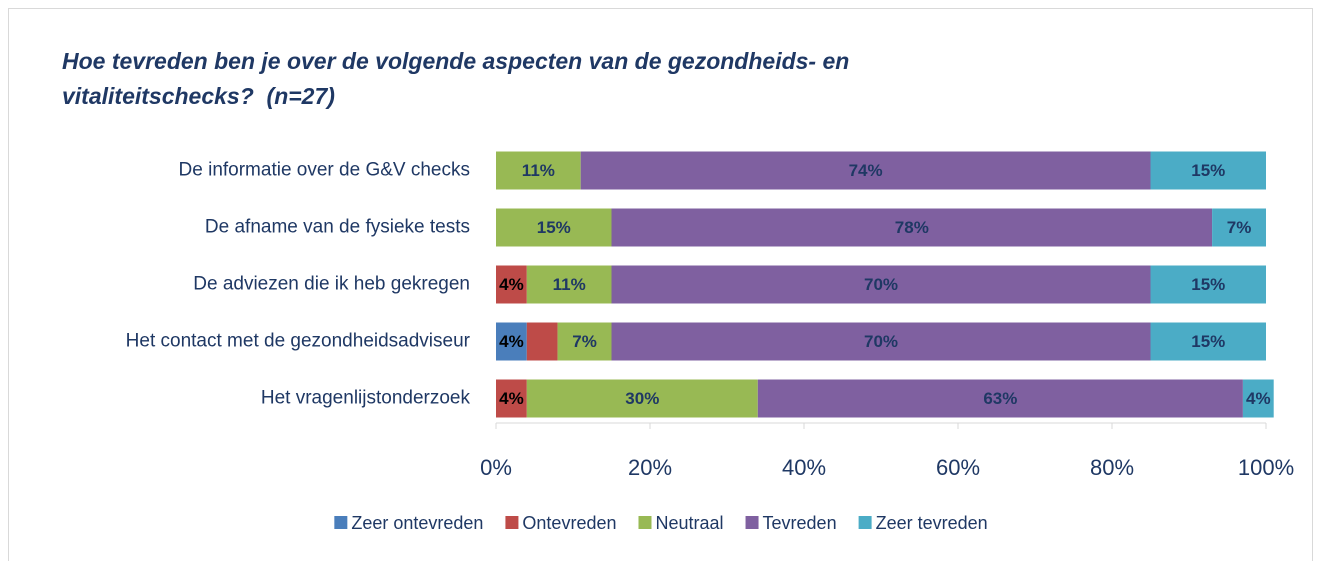  What do you see at coordinates (1266, 467) in the screenshot?
I see `x-tick-label: 100%` at bounding box center [1266, 467].